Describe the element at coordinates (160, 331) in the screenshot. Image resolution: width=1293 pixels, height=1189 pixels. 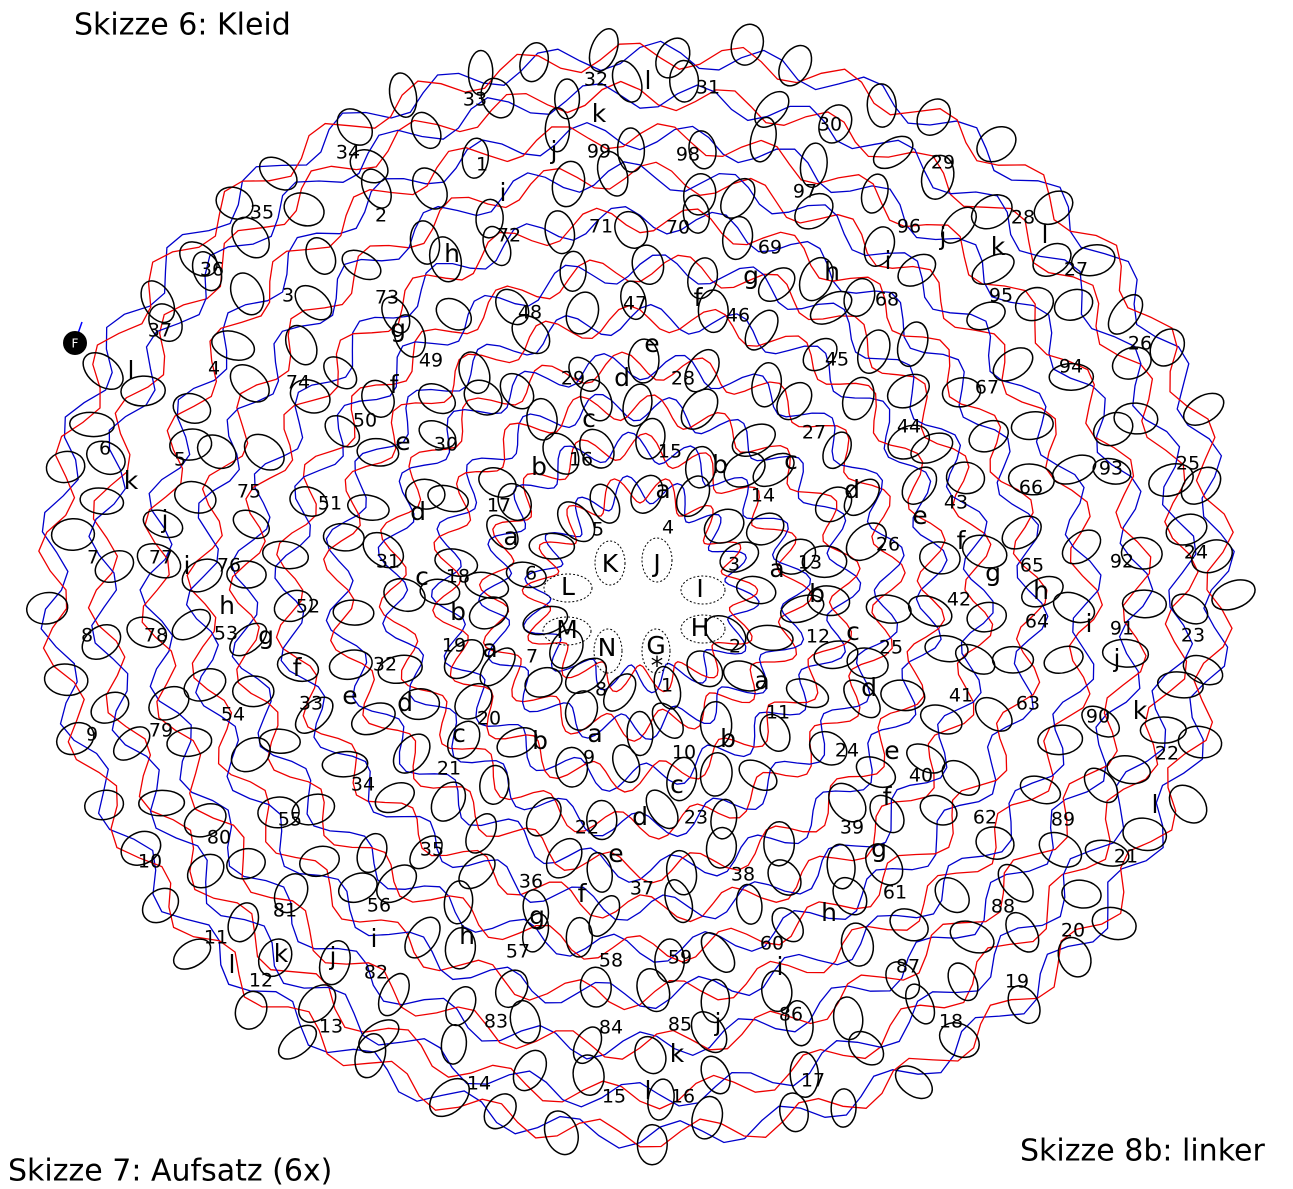
I see `row-number: 37` at that location.